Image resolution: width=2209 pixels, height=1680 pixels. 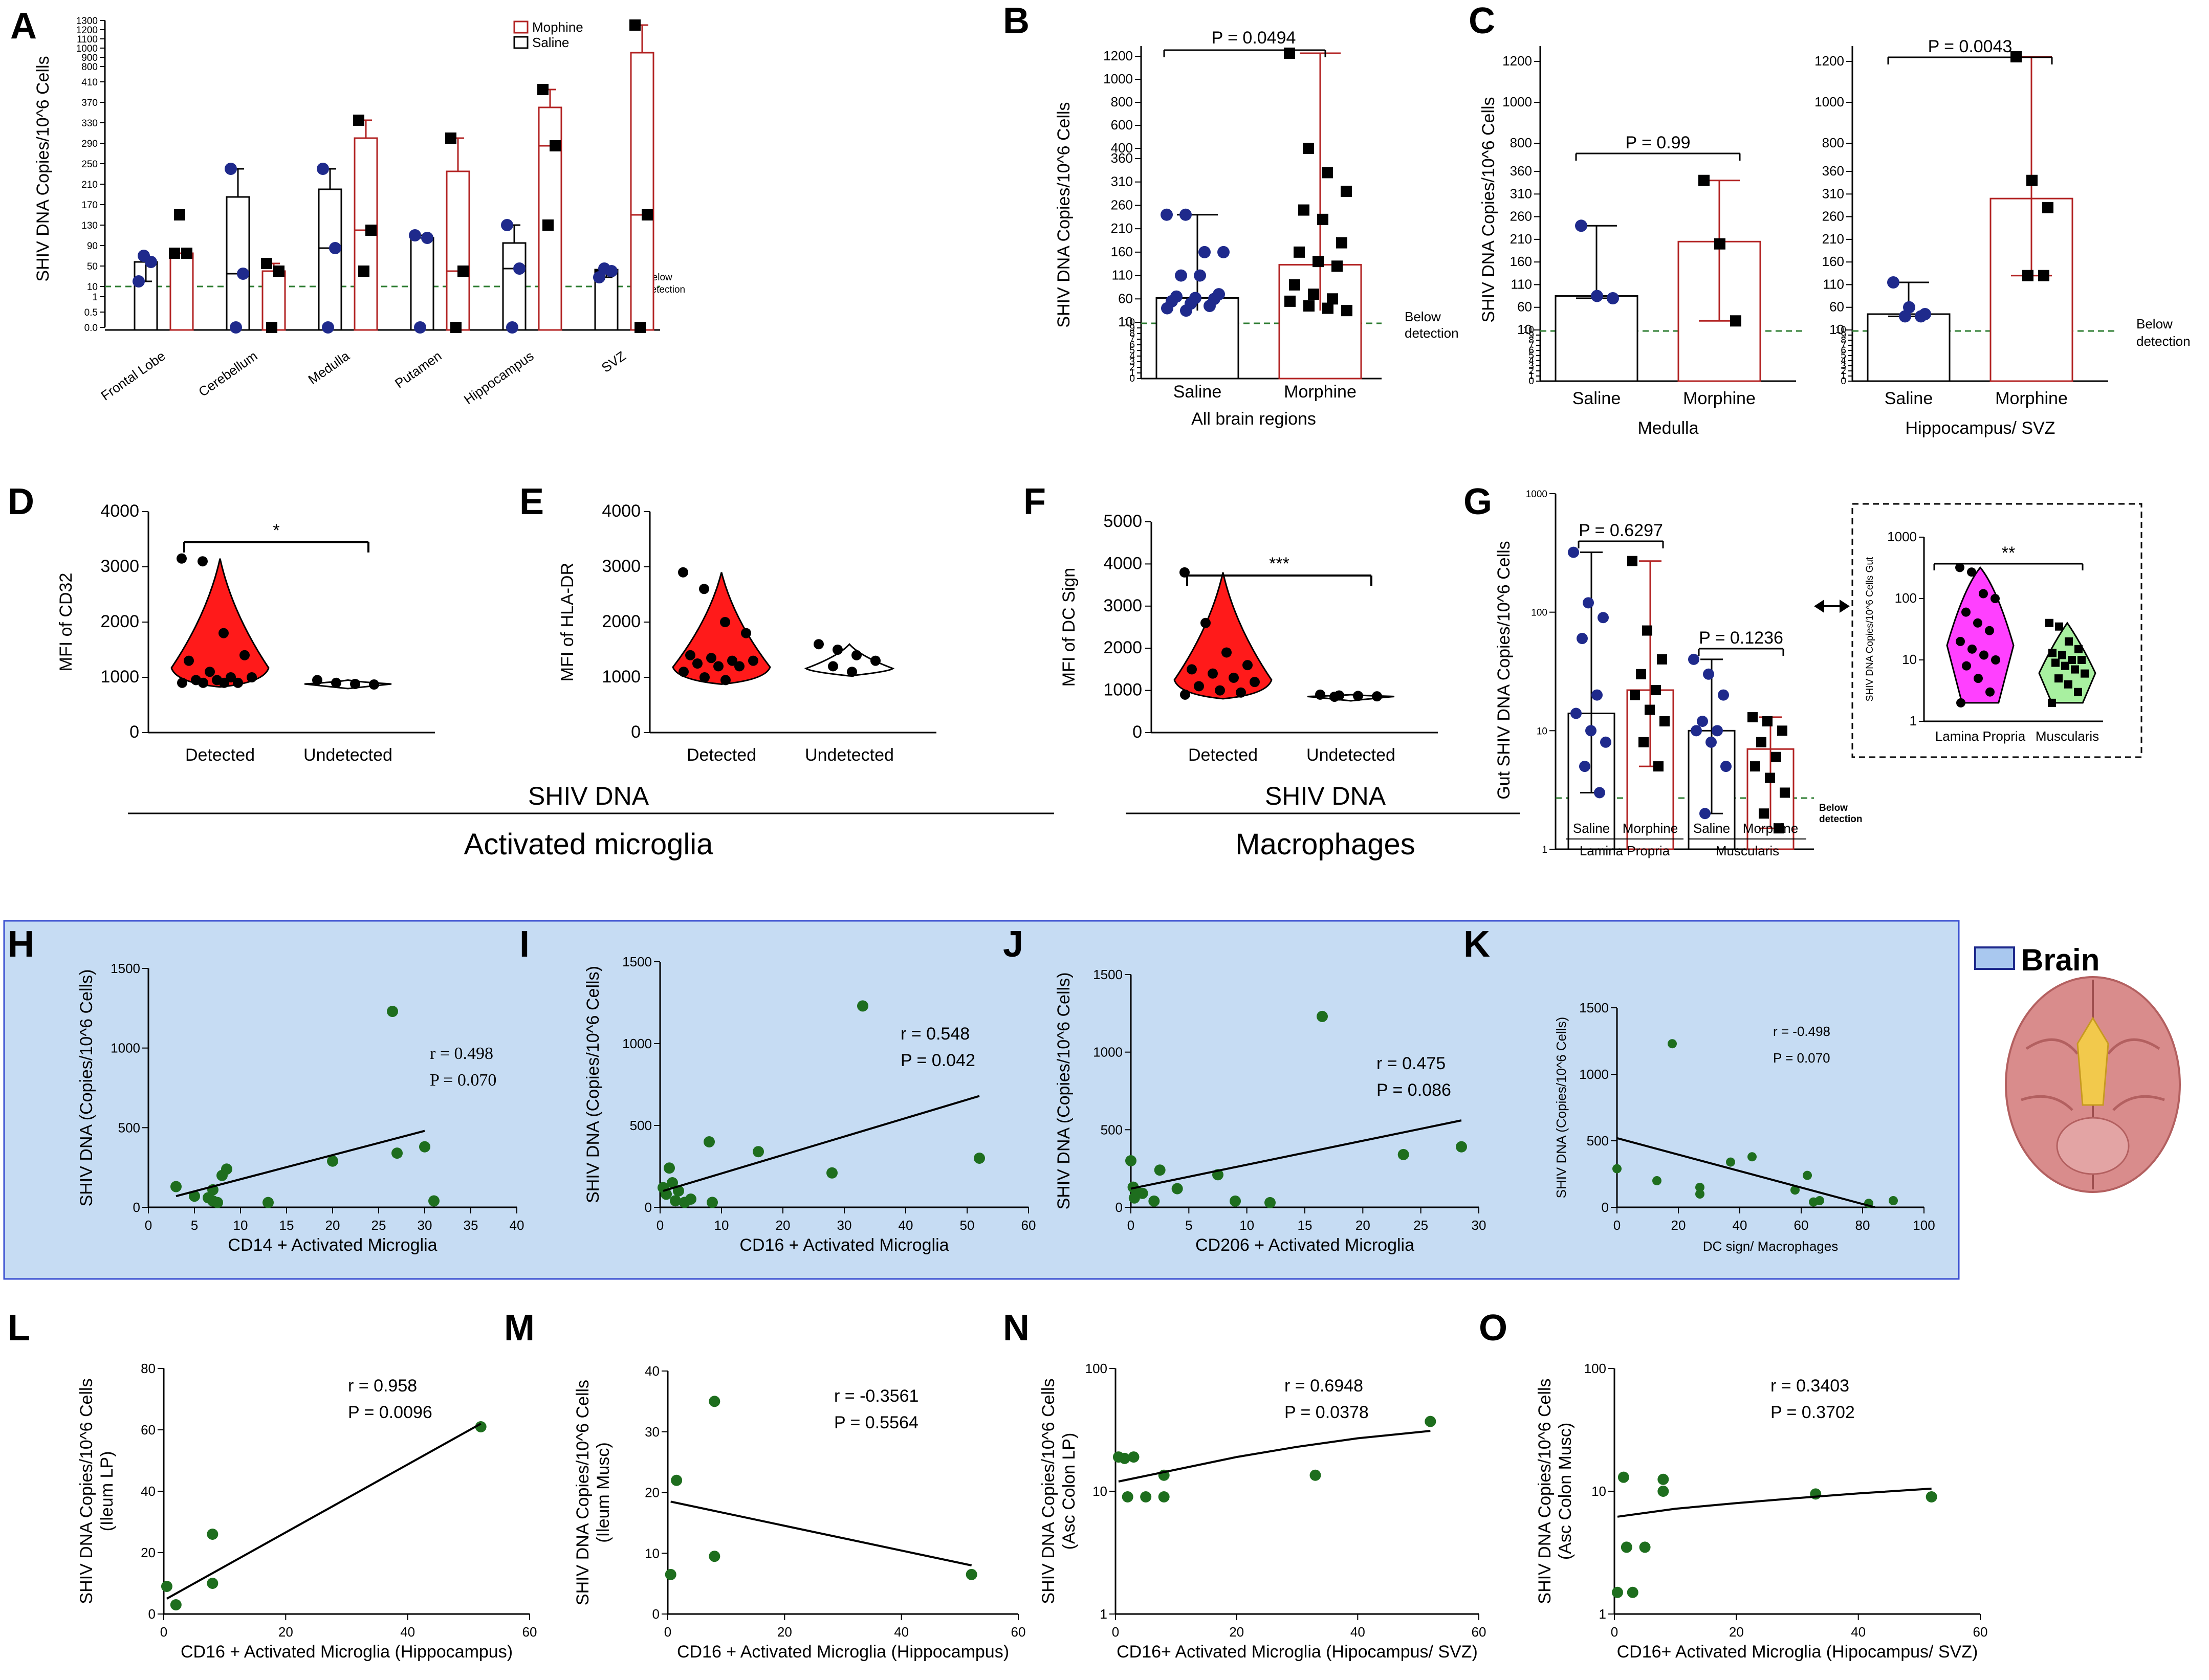 What do you see at coordinates (1521, 171) in the screenshot?
I see `panel-c-ytick-label: 360` at bounding box center [1521, 171].